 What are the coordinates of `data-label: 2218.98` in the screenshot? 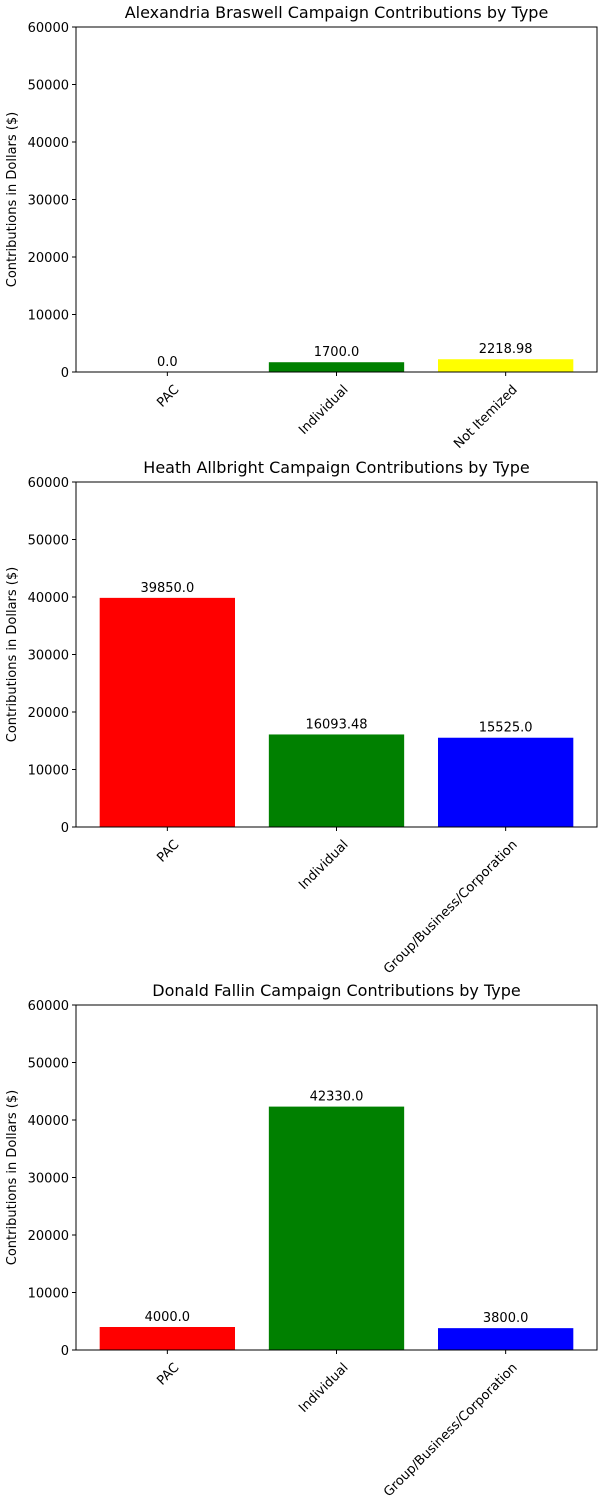 It's located at (506, 349).